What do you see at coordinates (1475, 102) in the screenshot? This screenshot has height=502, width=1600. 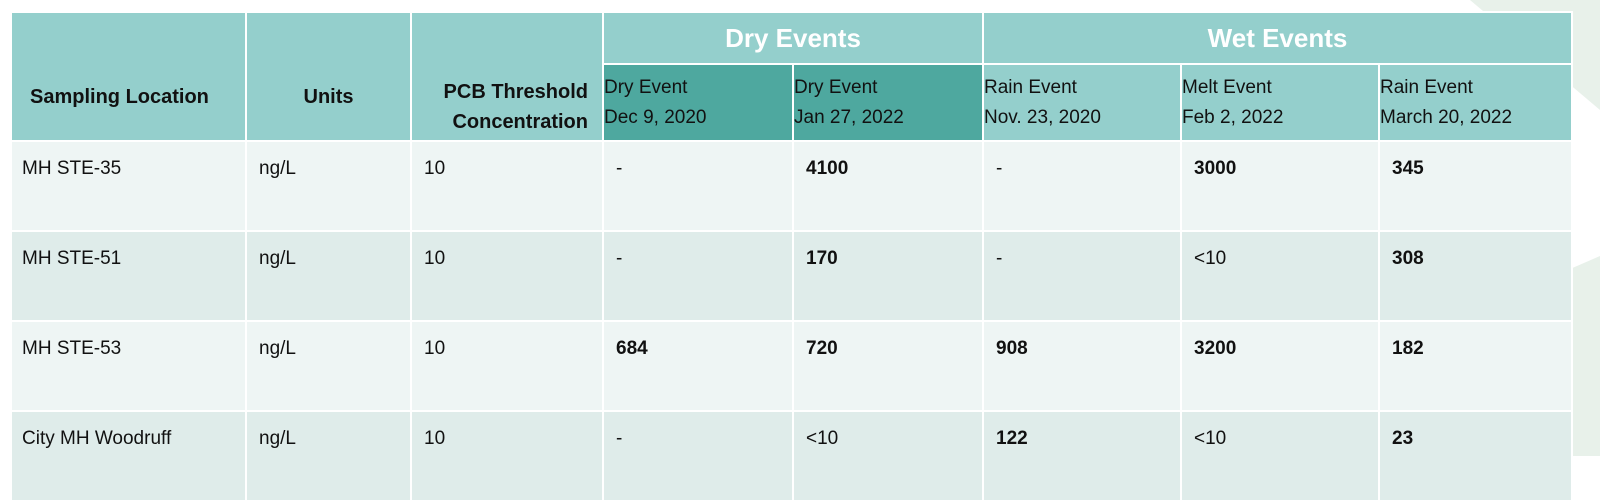 I see `event-header: Rain Event March 20, 2022` at bounding box center [1475, 102].